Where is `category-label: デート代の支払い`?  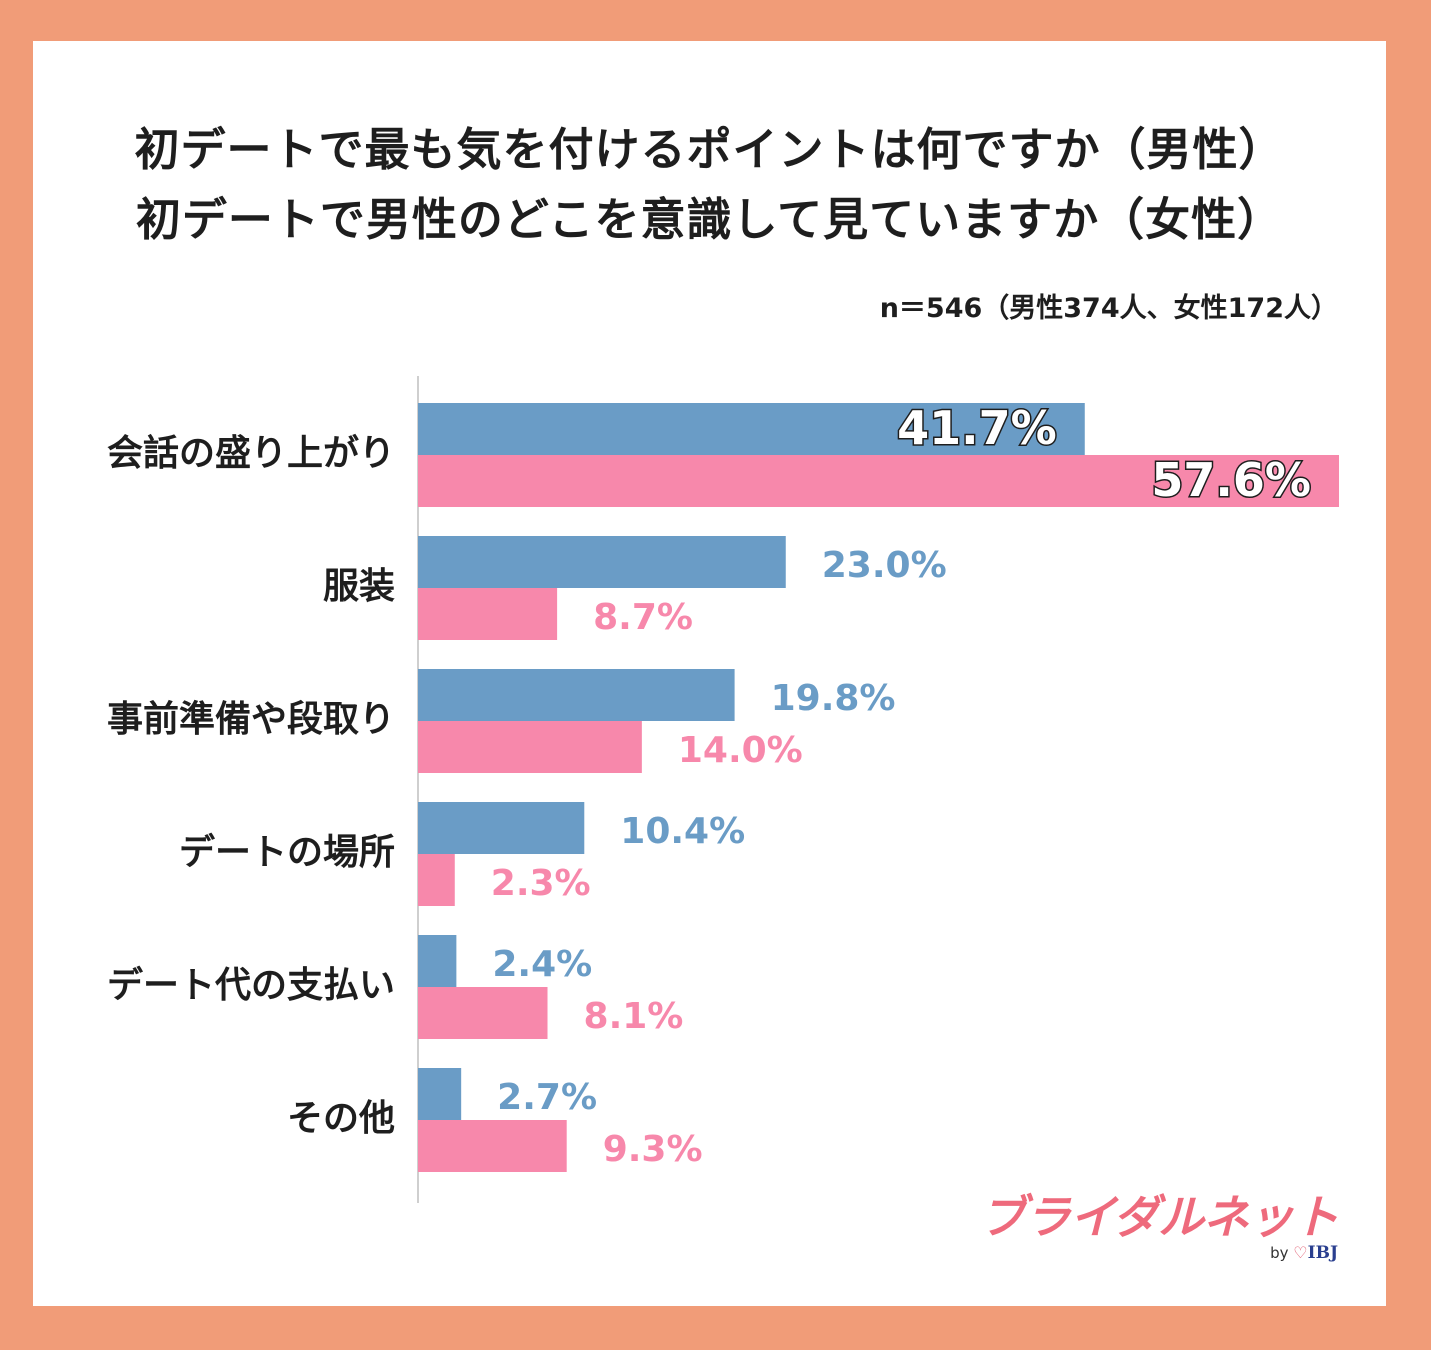
category-label: デート代の支払い is located at coordinates (251, 985).